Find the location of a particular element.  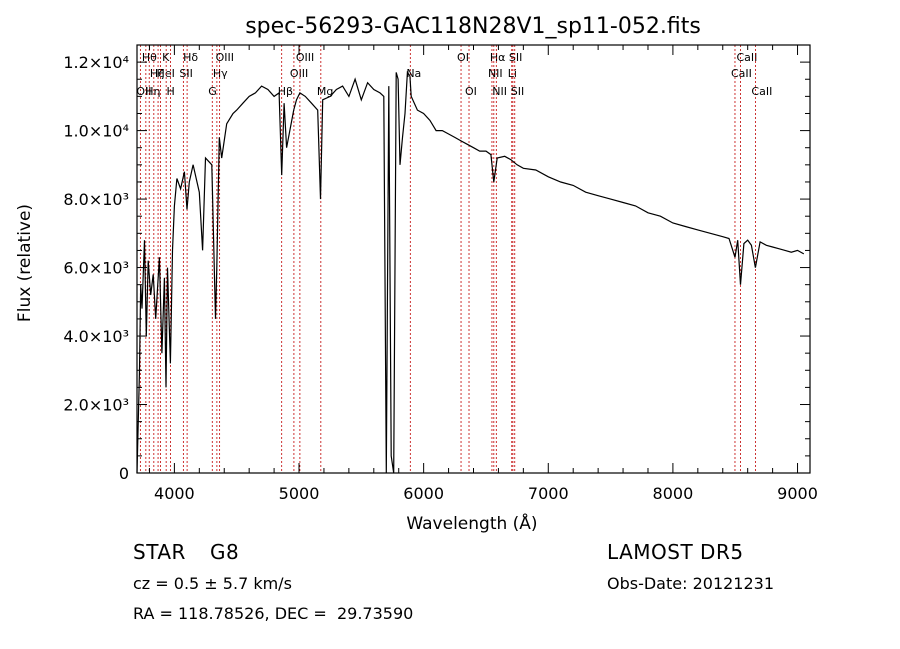

x-tick-label: 5000 is located at coordinates (299, 493).